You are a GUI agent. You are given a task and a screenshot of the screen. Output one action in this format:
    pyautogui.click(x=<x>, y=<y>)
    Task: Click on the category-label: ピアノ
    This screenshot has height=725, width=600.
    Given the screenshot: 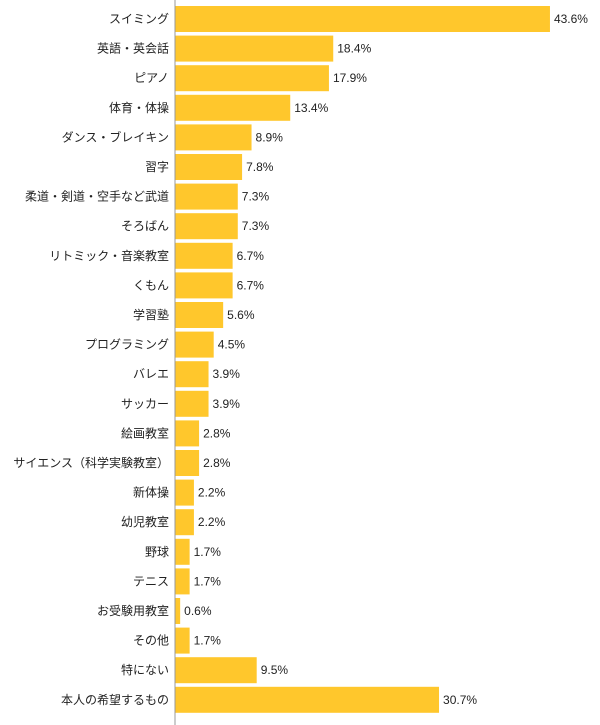 What is the action you would take?
    pyautogui.click(x=151, y=78)
    